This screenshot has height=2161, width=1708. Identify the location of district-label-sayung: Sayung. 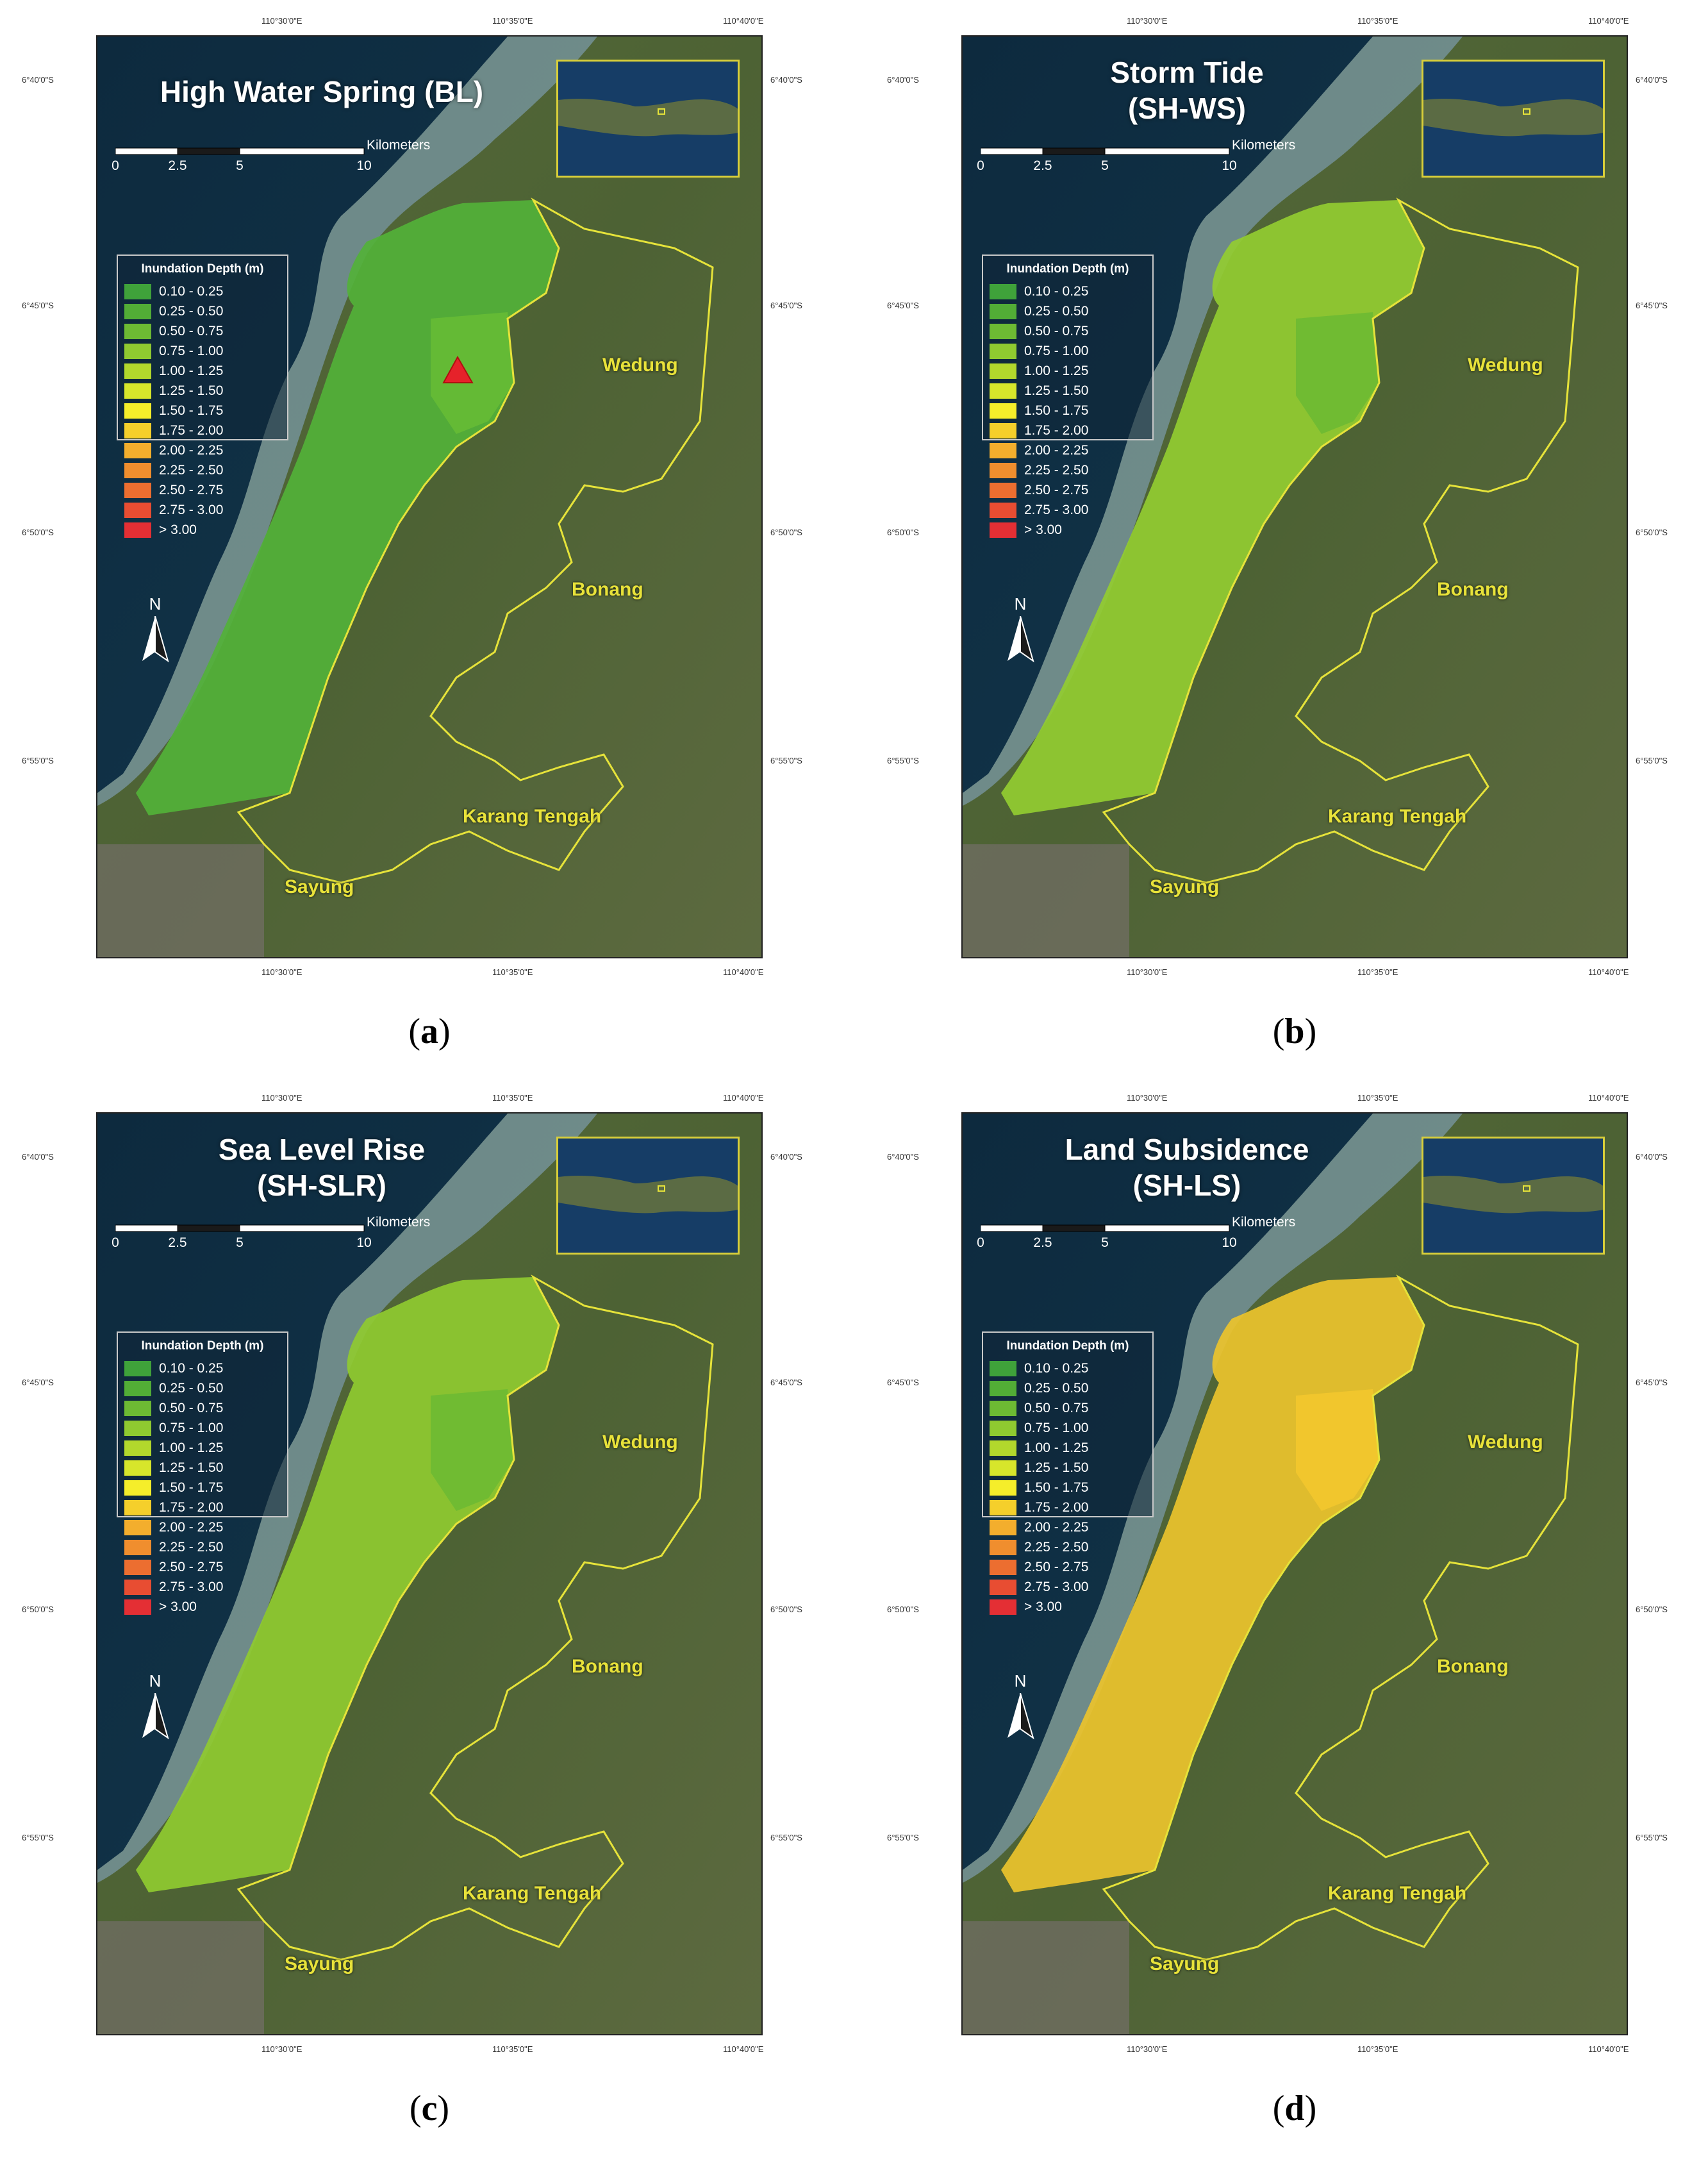
(1185, 1964).